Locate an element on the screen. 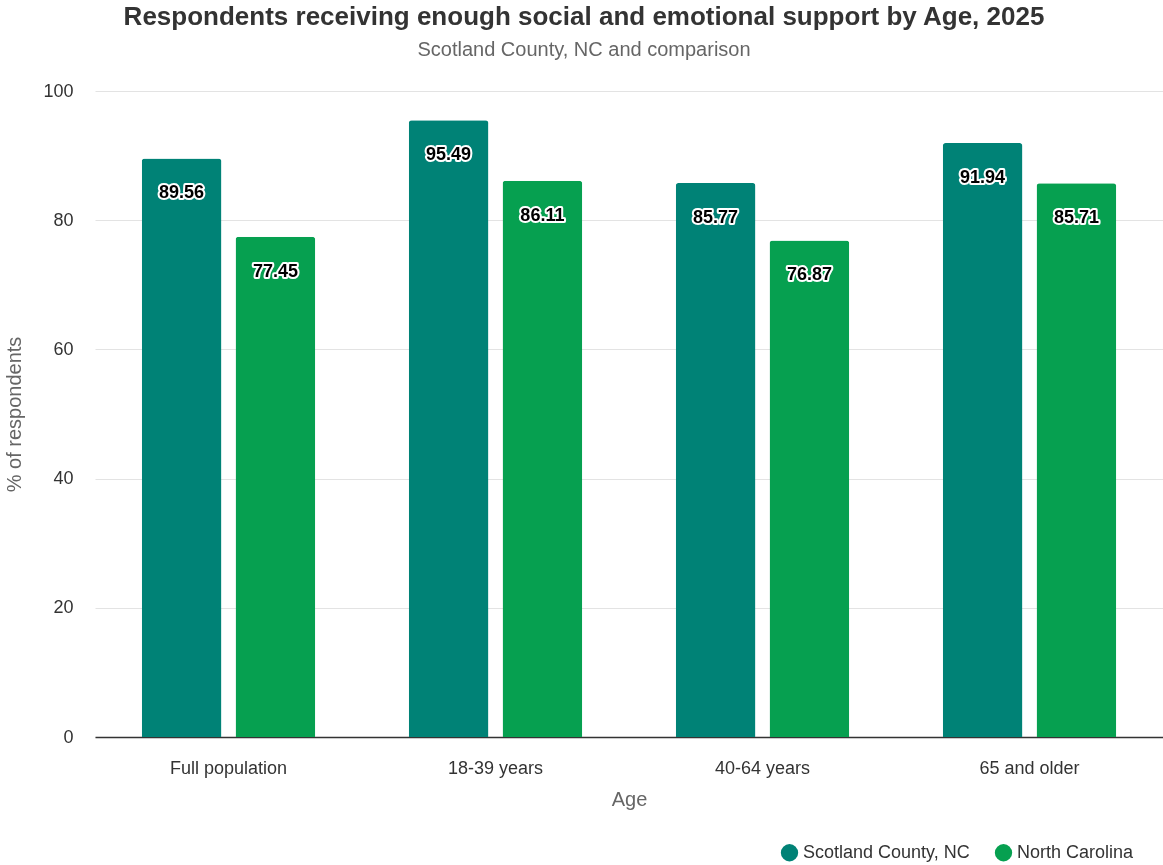 This screenshot has height=865, width=1163. x-tick-label: 18-39 years is located at coordinates (495, 767).